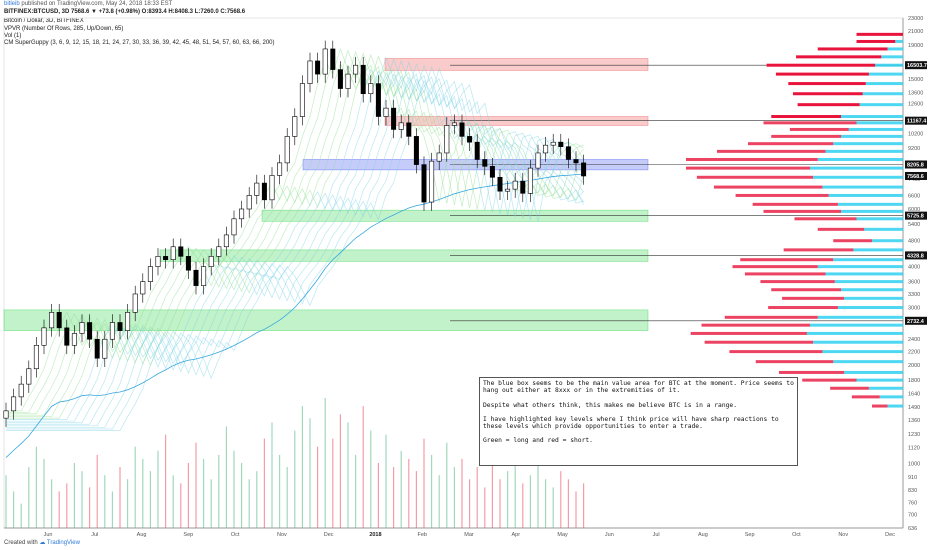  Describe the element at coordinates (912, 491) in the screenshot. I see `y-tick-label: 830` at that location.